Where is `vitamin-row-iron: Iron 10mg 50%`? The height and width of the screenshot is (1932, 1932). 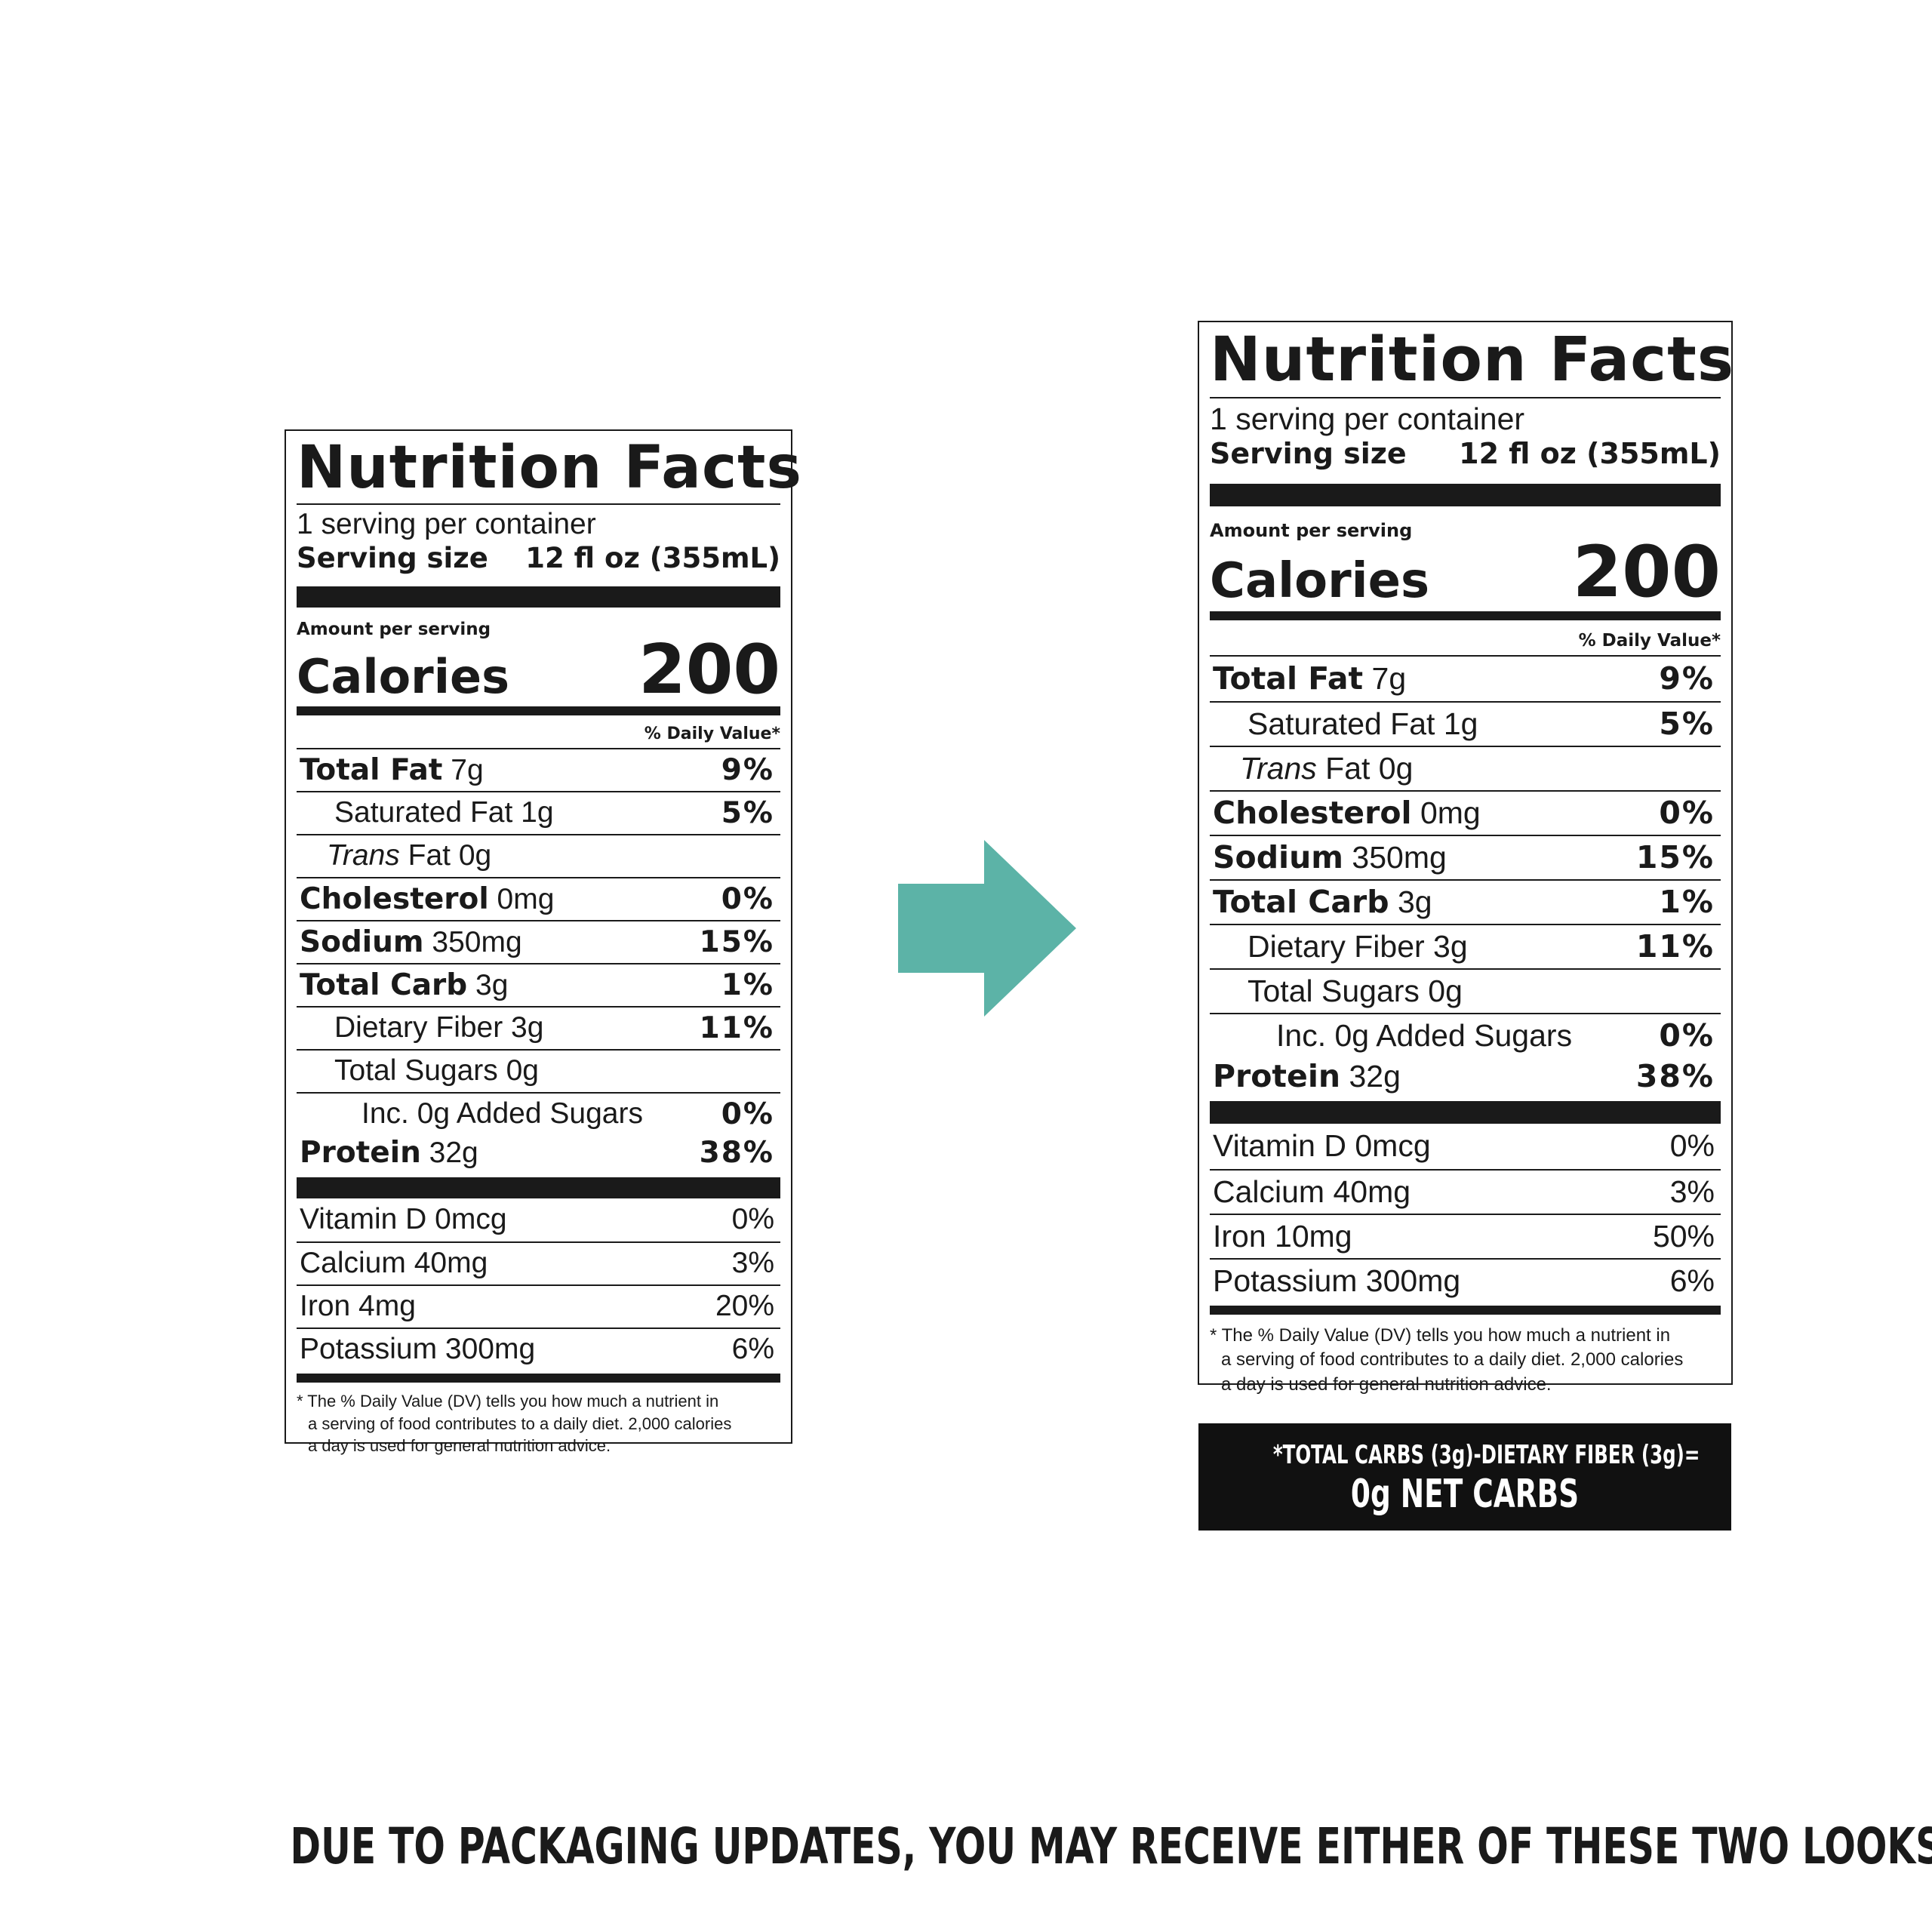
vitamin-row-iron: Iron 10mg 50% is located at coordinates (1465, 1235).